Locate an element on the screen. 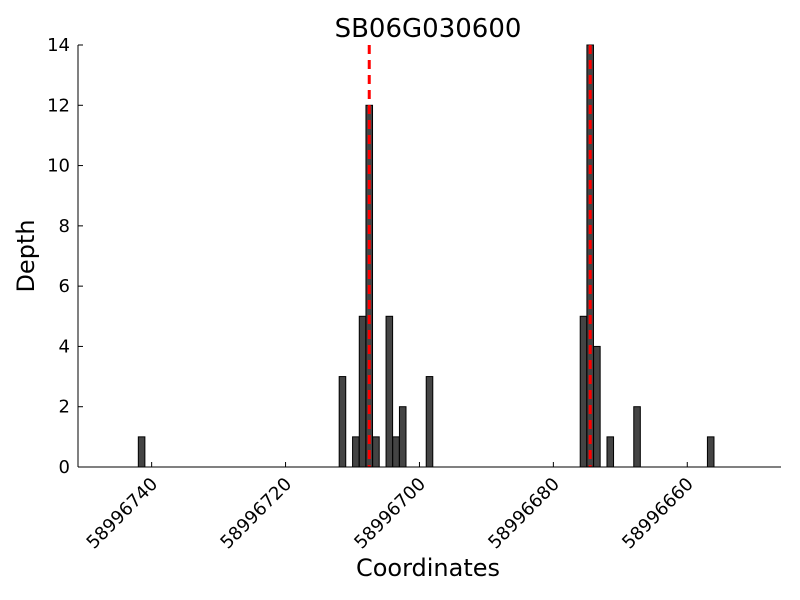 The width and height of the screenshot is (800, 600). x-tick-label: 58996680 is located at coordinates (524, 514).